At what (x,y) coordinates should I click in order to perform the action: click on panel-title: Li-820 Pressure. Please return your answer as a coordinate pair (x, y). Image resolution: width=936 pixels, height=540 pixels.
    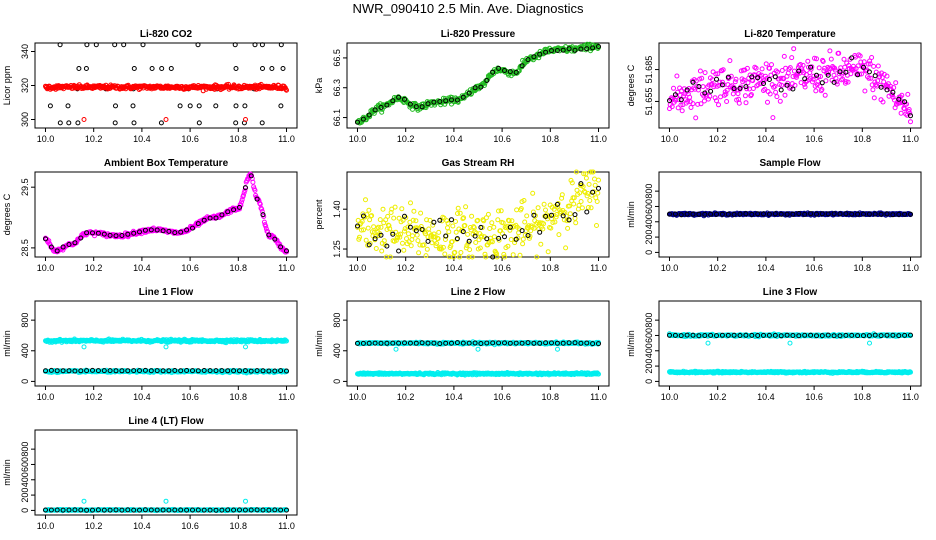
    Looking at the image, I should click on (478, 34).